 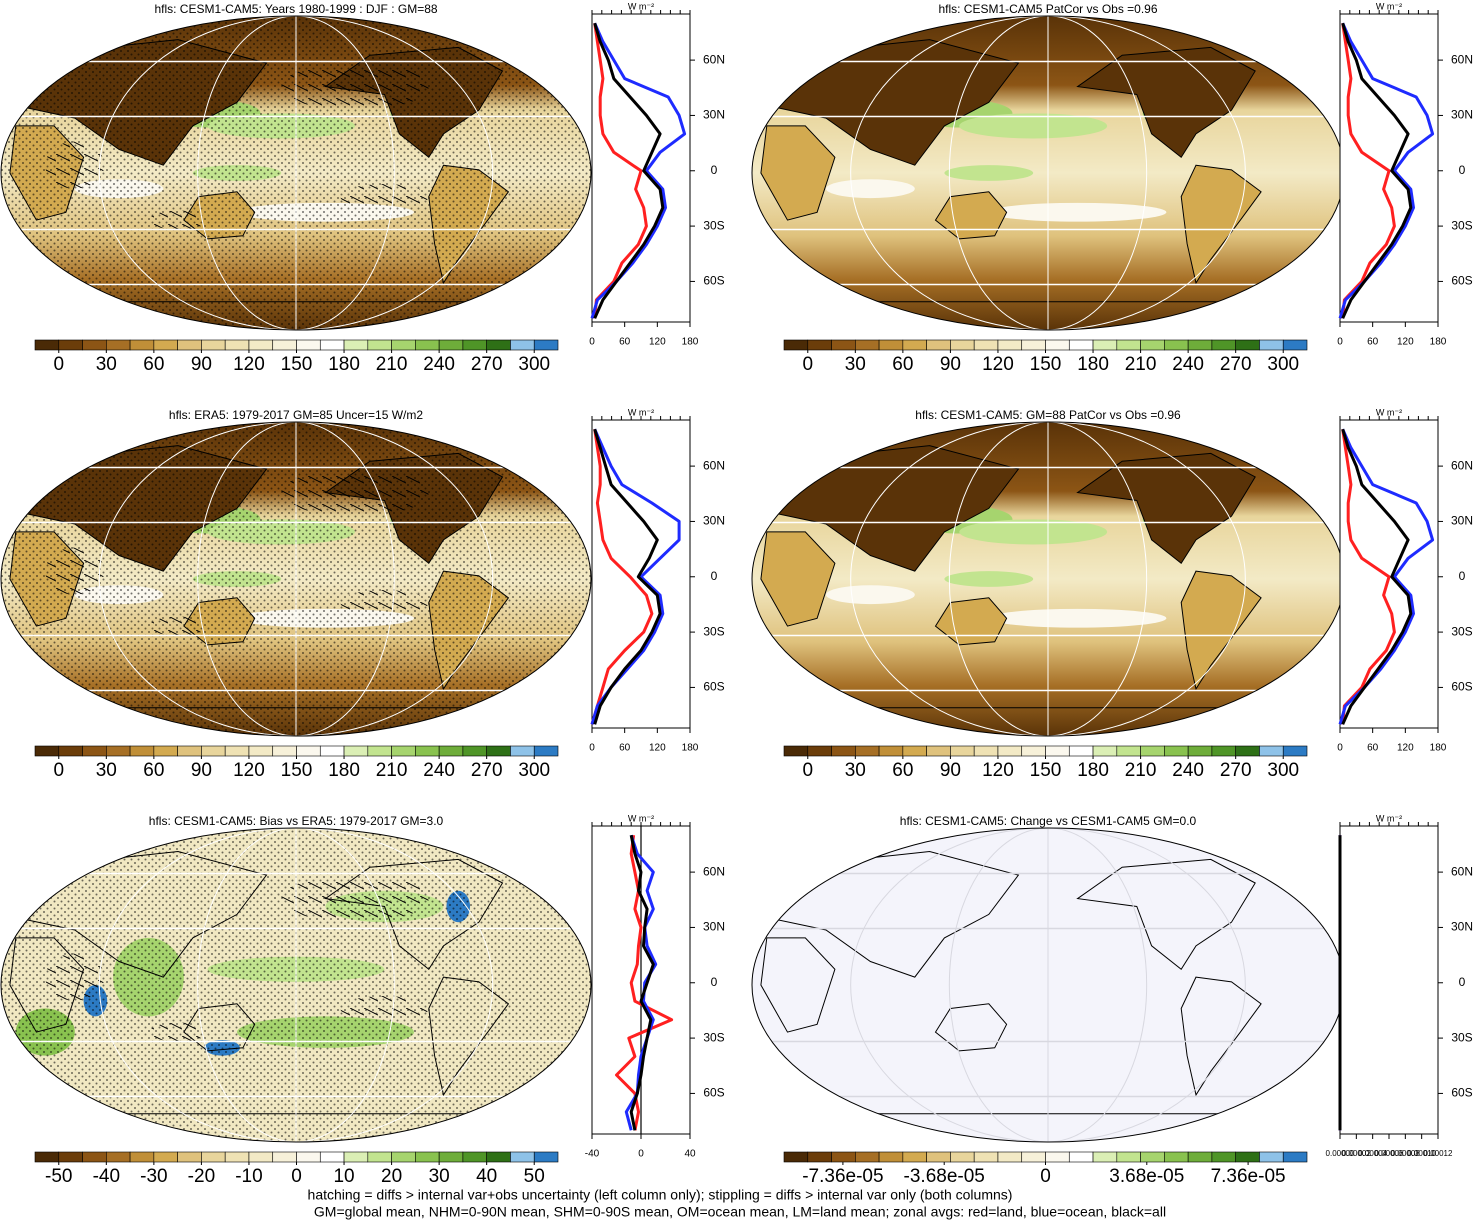 I want to click on colorbar-label: 150, so click(x=1046, y=364).